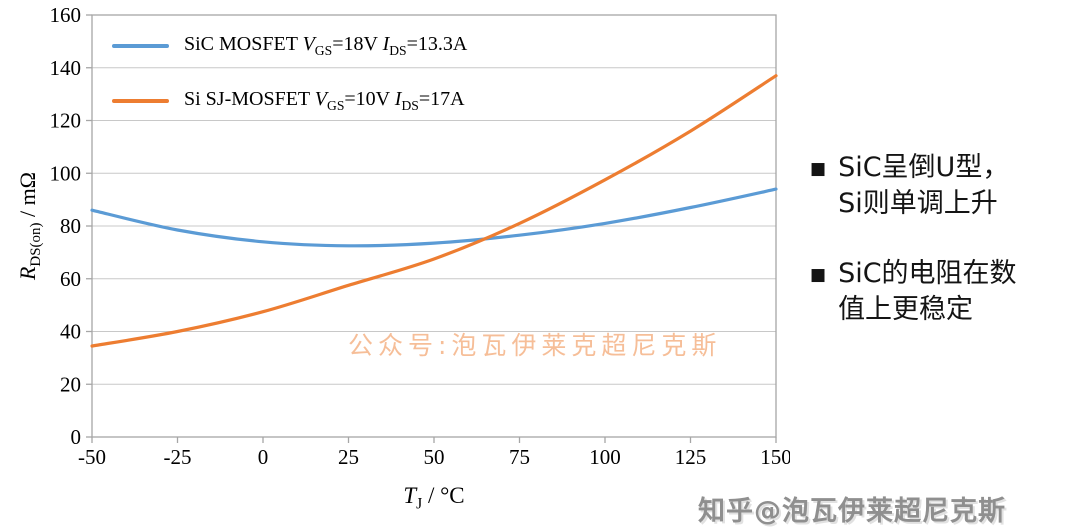  I want to click on key-points-panel: ■ SiC呈倒U型， Si则单调上升 ■ SiC的电阻在数 值上更稳定, so click(943, 256).